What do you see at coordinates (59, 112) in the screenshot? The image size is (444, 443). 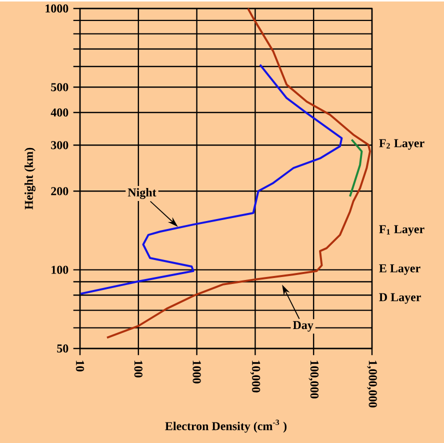 I see `y-tick-label: 400` at bounding box center [59, 112].